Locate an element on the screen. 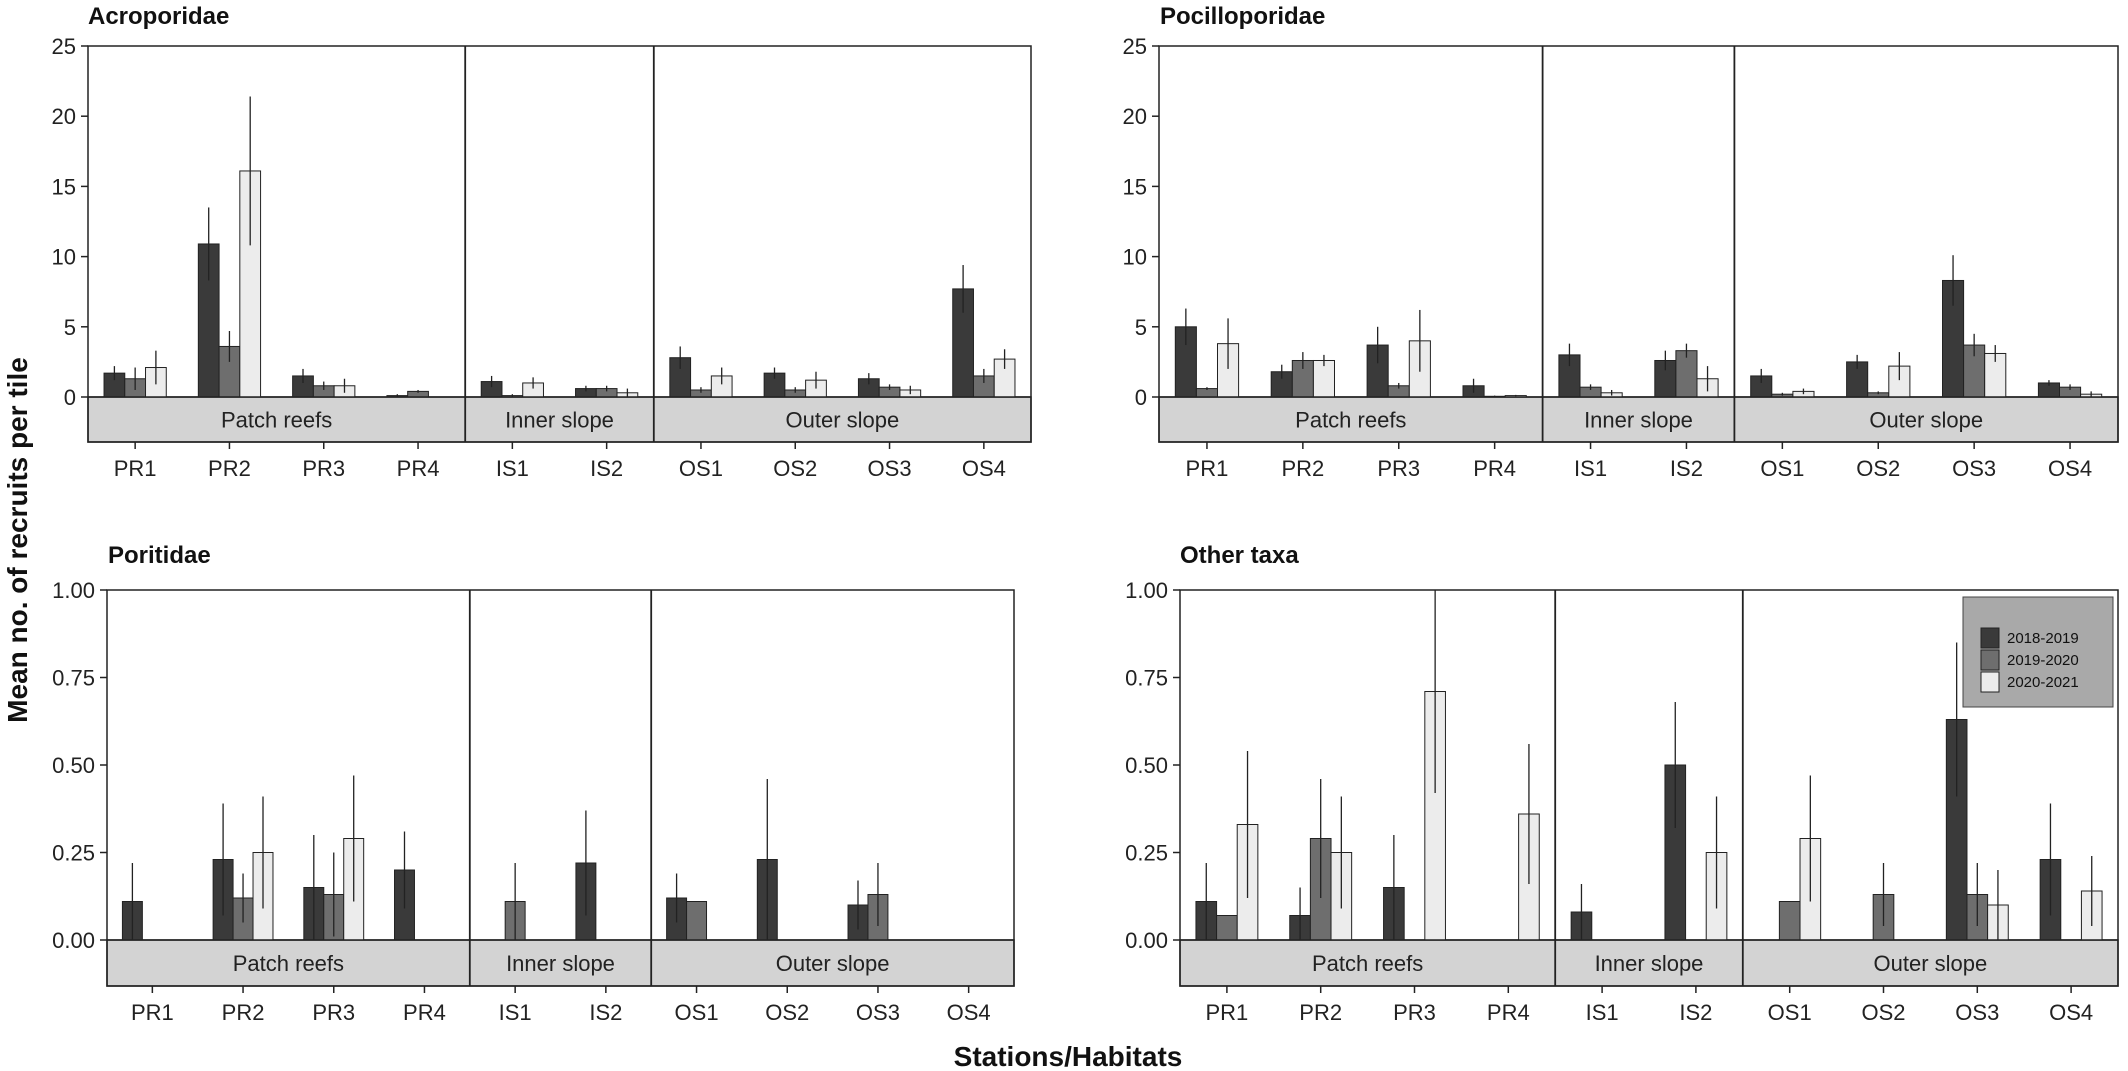 This screenshot has width=2128, height=1071. legend-label: 2018-2019 is located at coordinates (2043, 638).